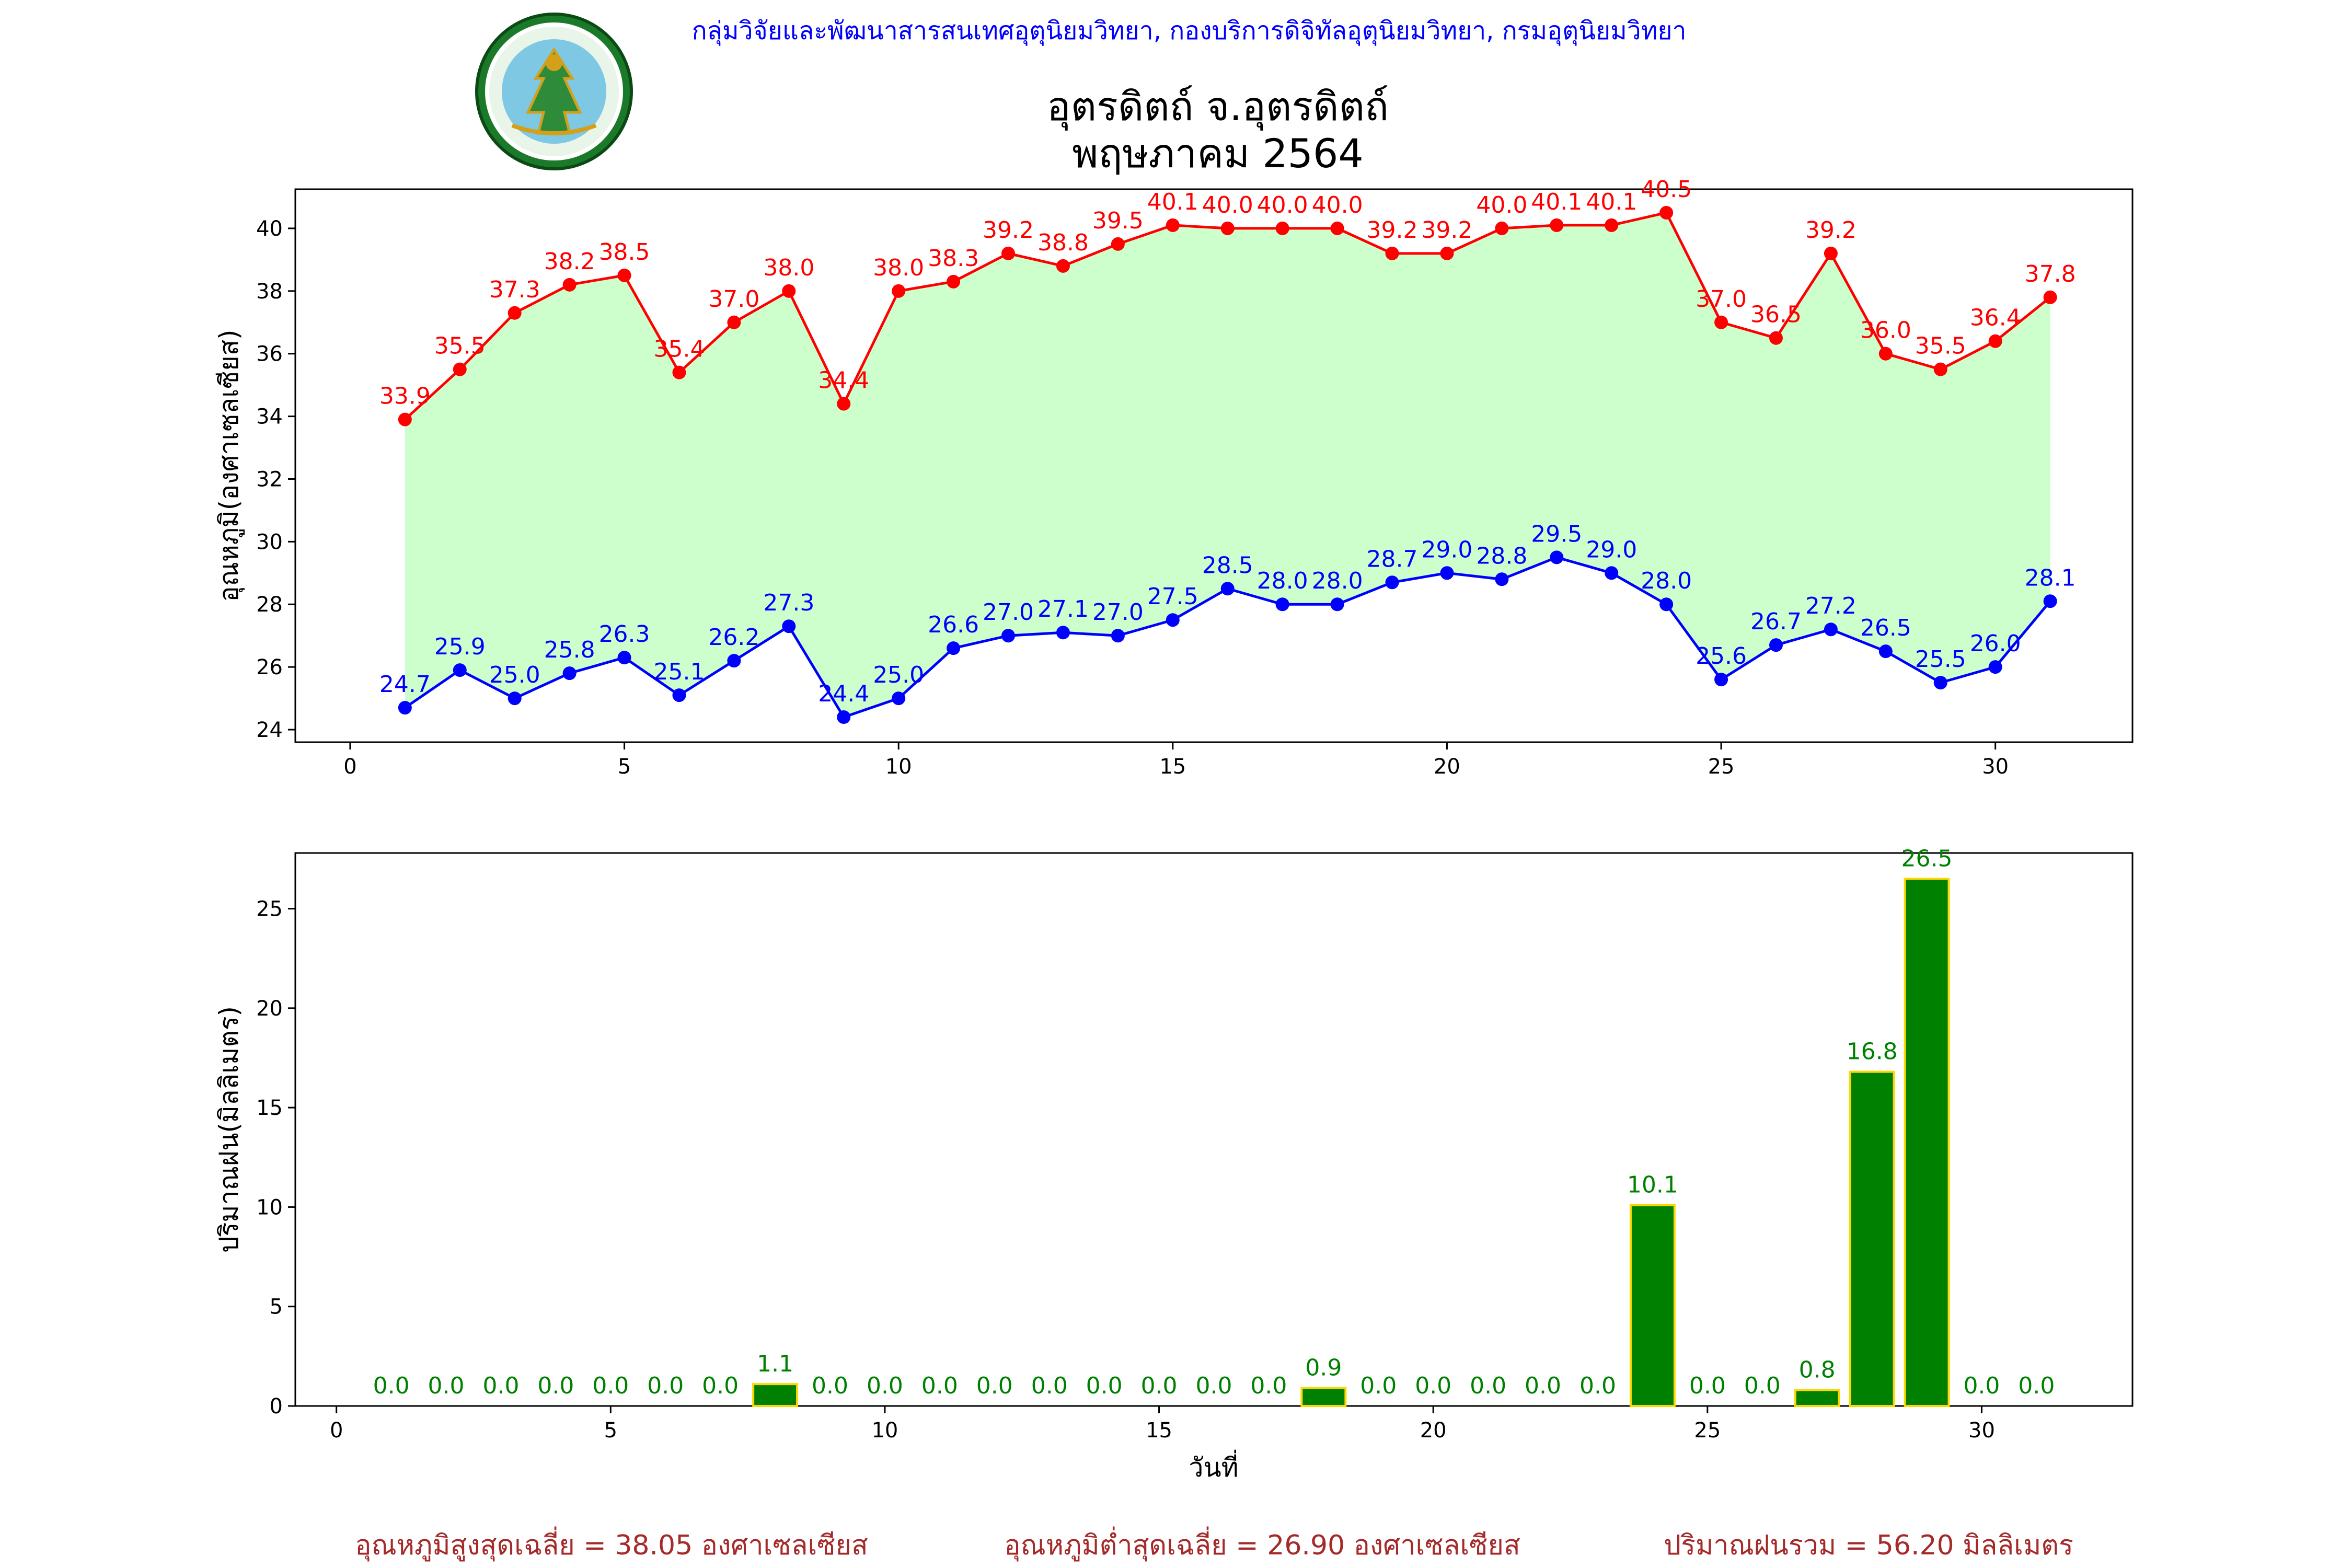  I want to click on rainfall-value-label: 26.5, so click(1927, 858).